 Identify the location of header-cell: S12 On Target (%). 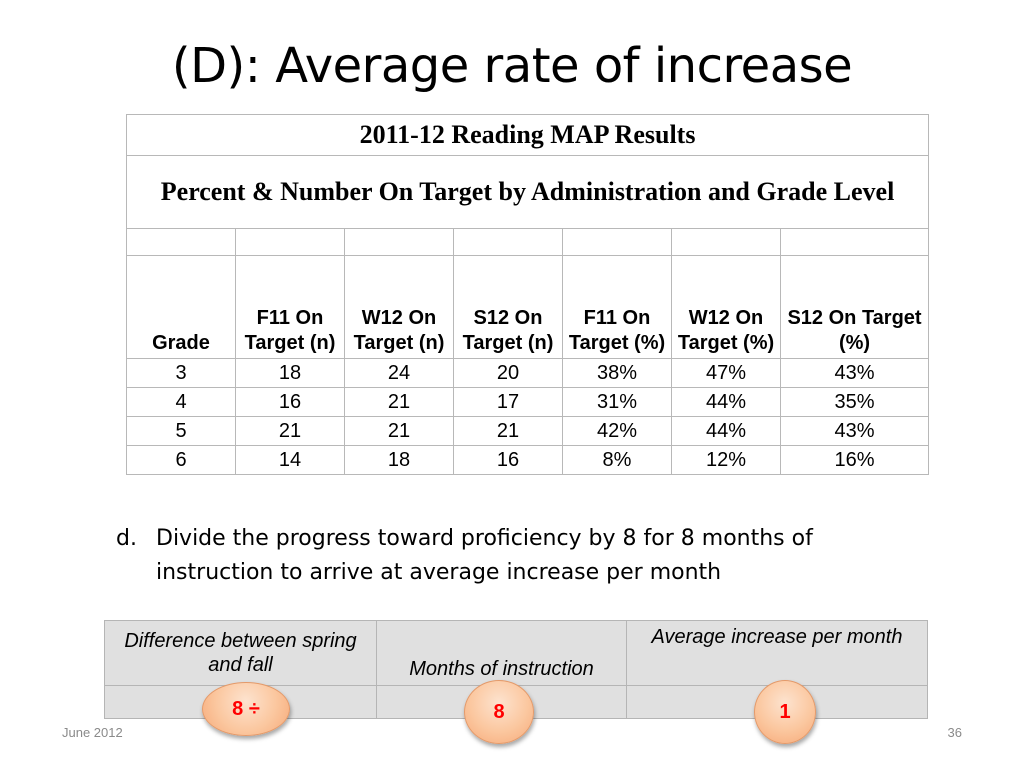
(854, 307).